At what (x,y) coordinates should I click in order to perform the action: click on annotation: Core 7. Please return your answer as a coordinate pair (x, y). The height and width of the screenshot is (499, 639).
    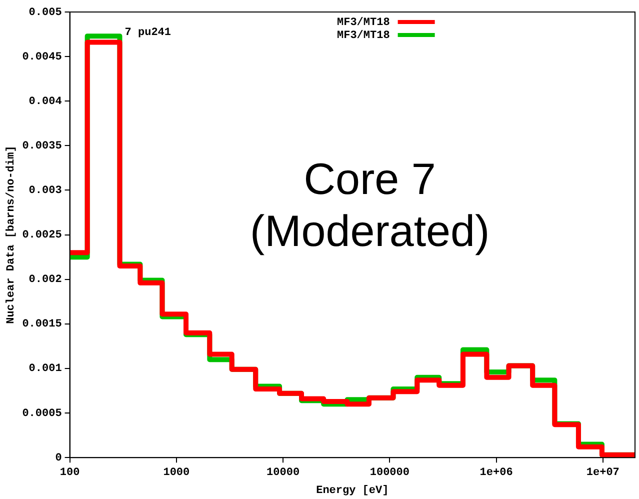
    Looking at the image, I should click on (370, 179).